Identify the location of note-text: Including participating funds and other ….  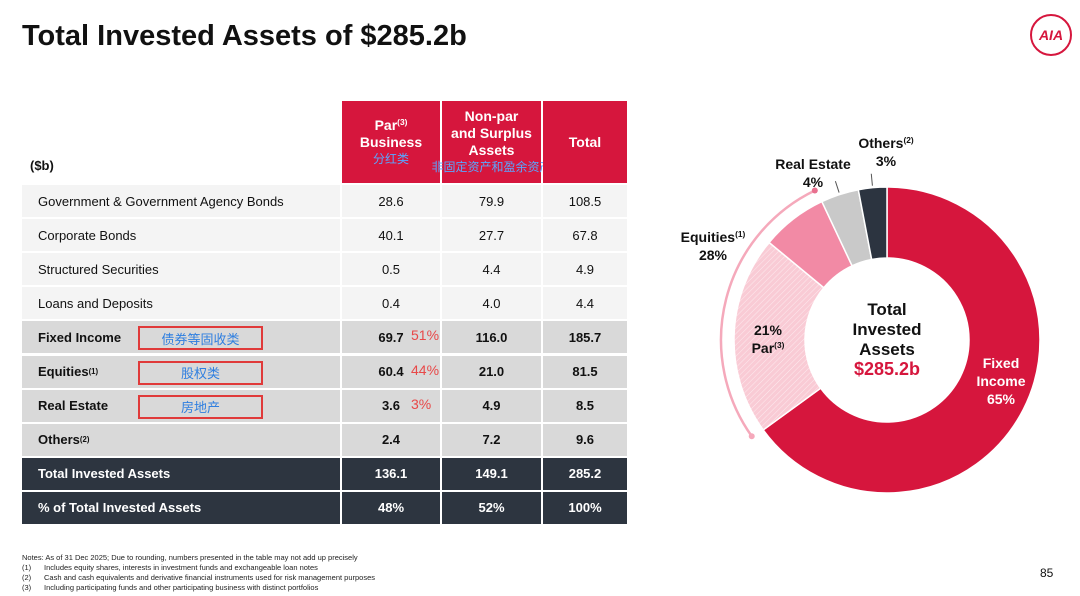
(181, 587).